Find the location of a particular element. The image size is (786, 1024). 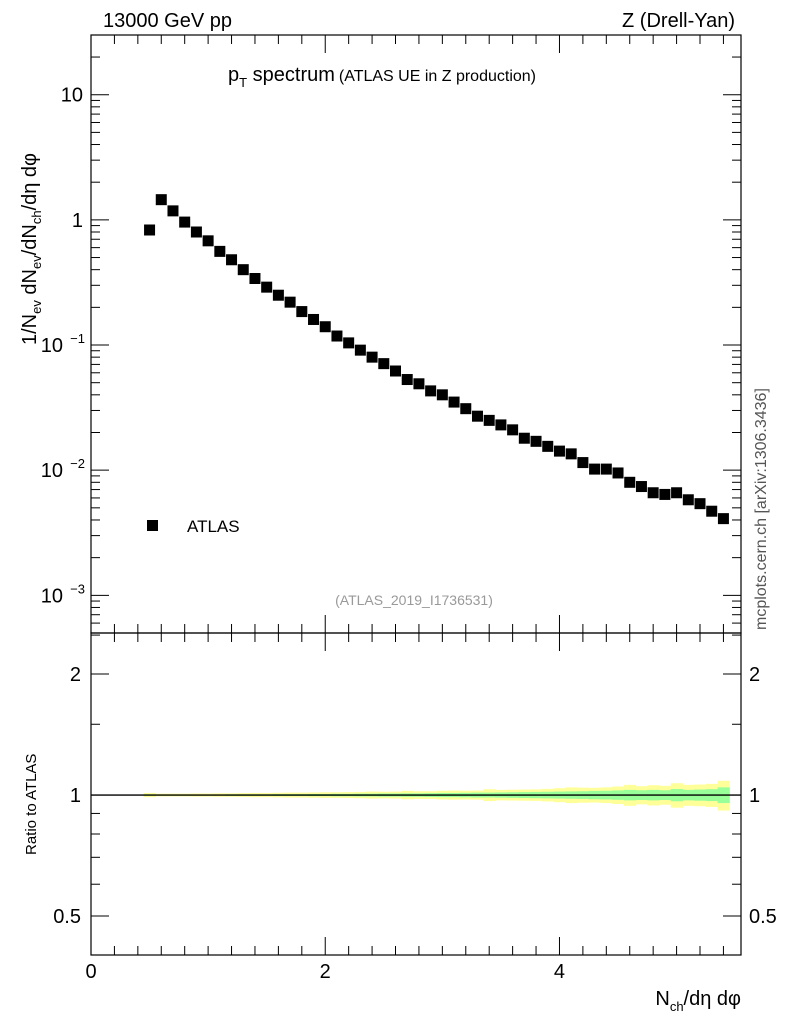

legend-marker is located at coordinates (152, 525).